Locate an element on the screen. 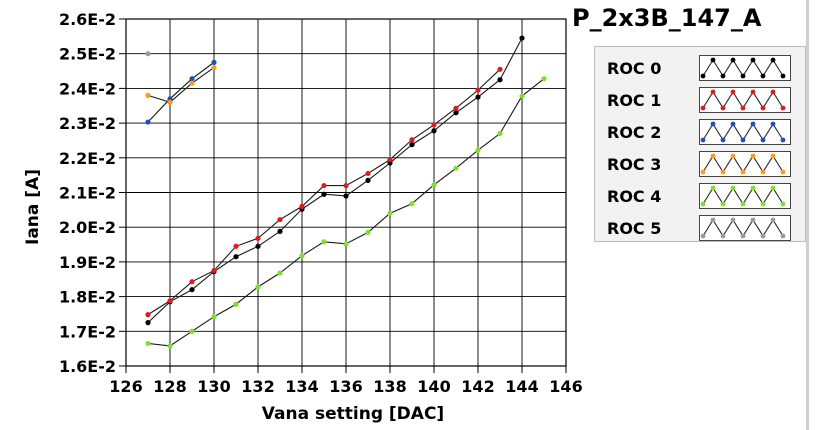  y-tick-label: 2.4E-2 is located at coordinates (87, 88).